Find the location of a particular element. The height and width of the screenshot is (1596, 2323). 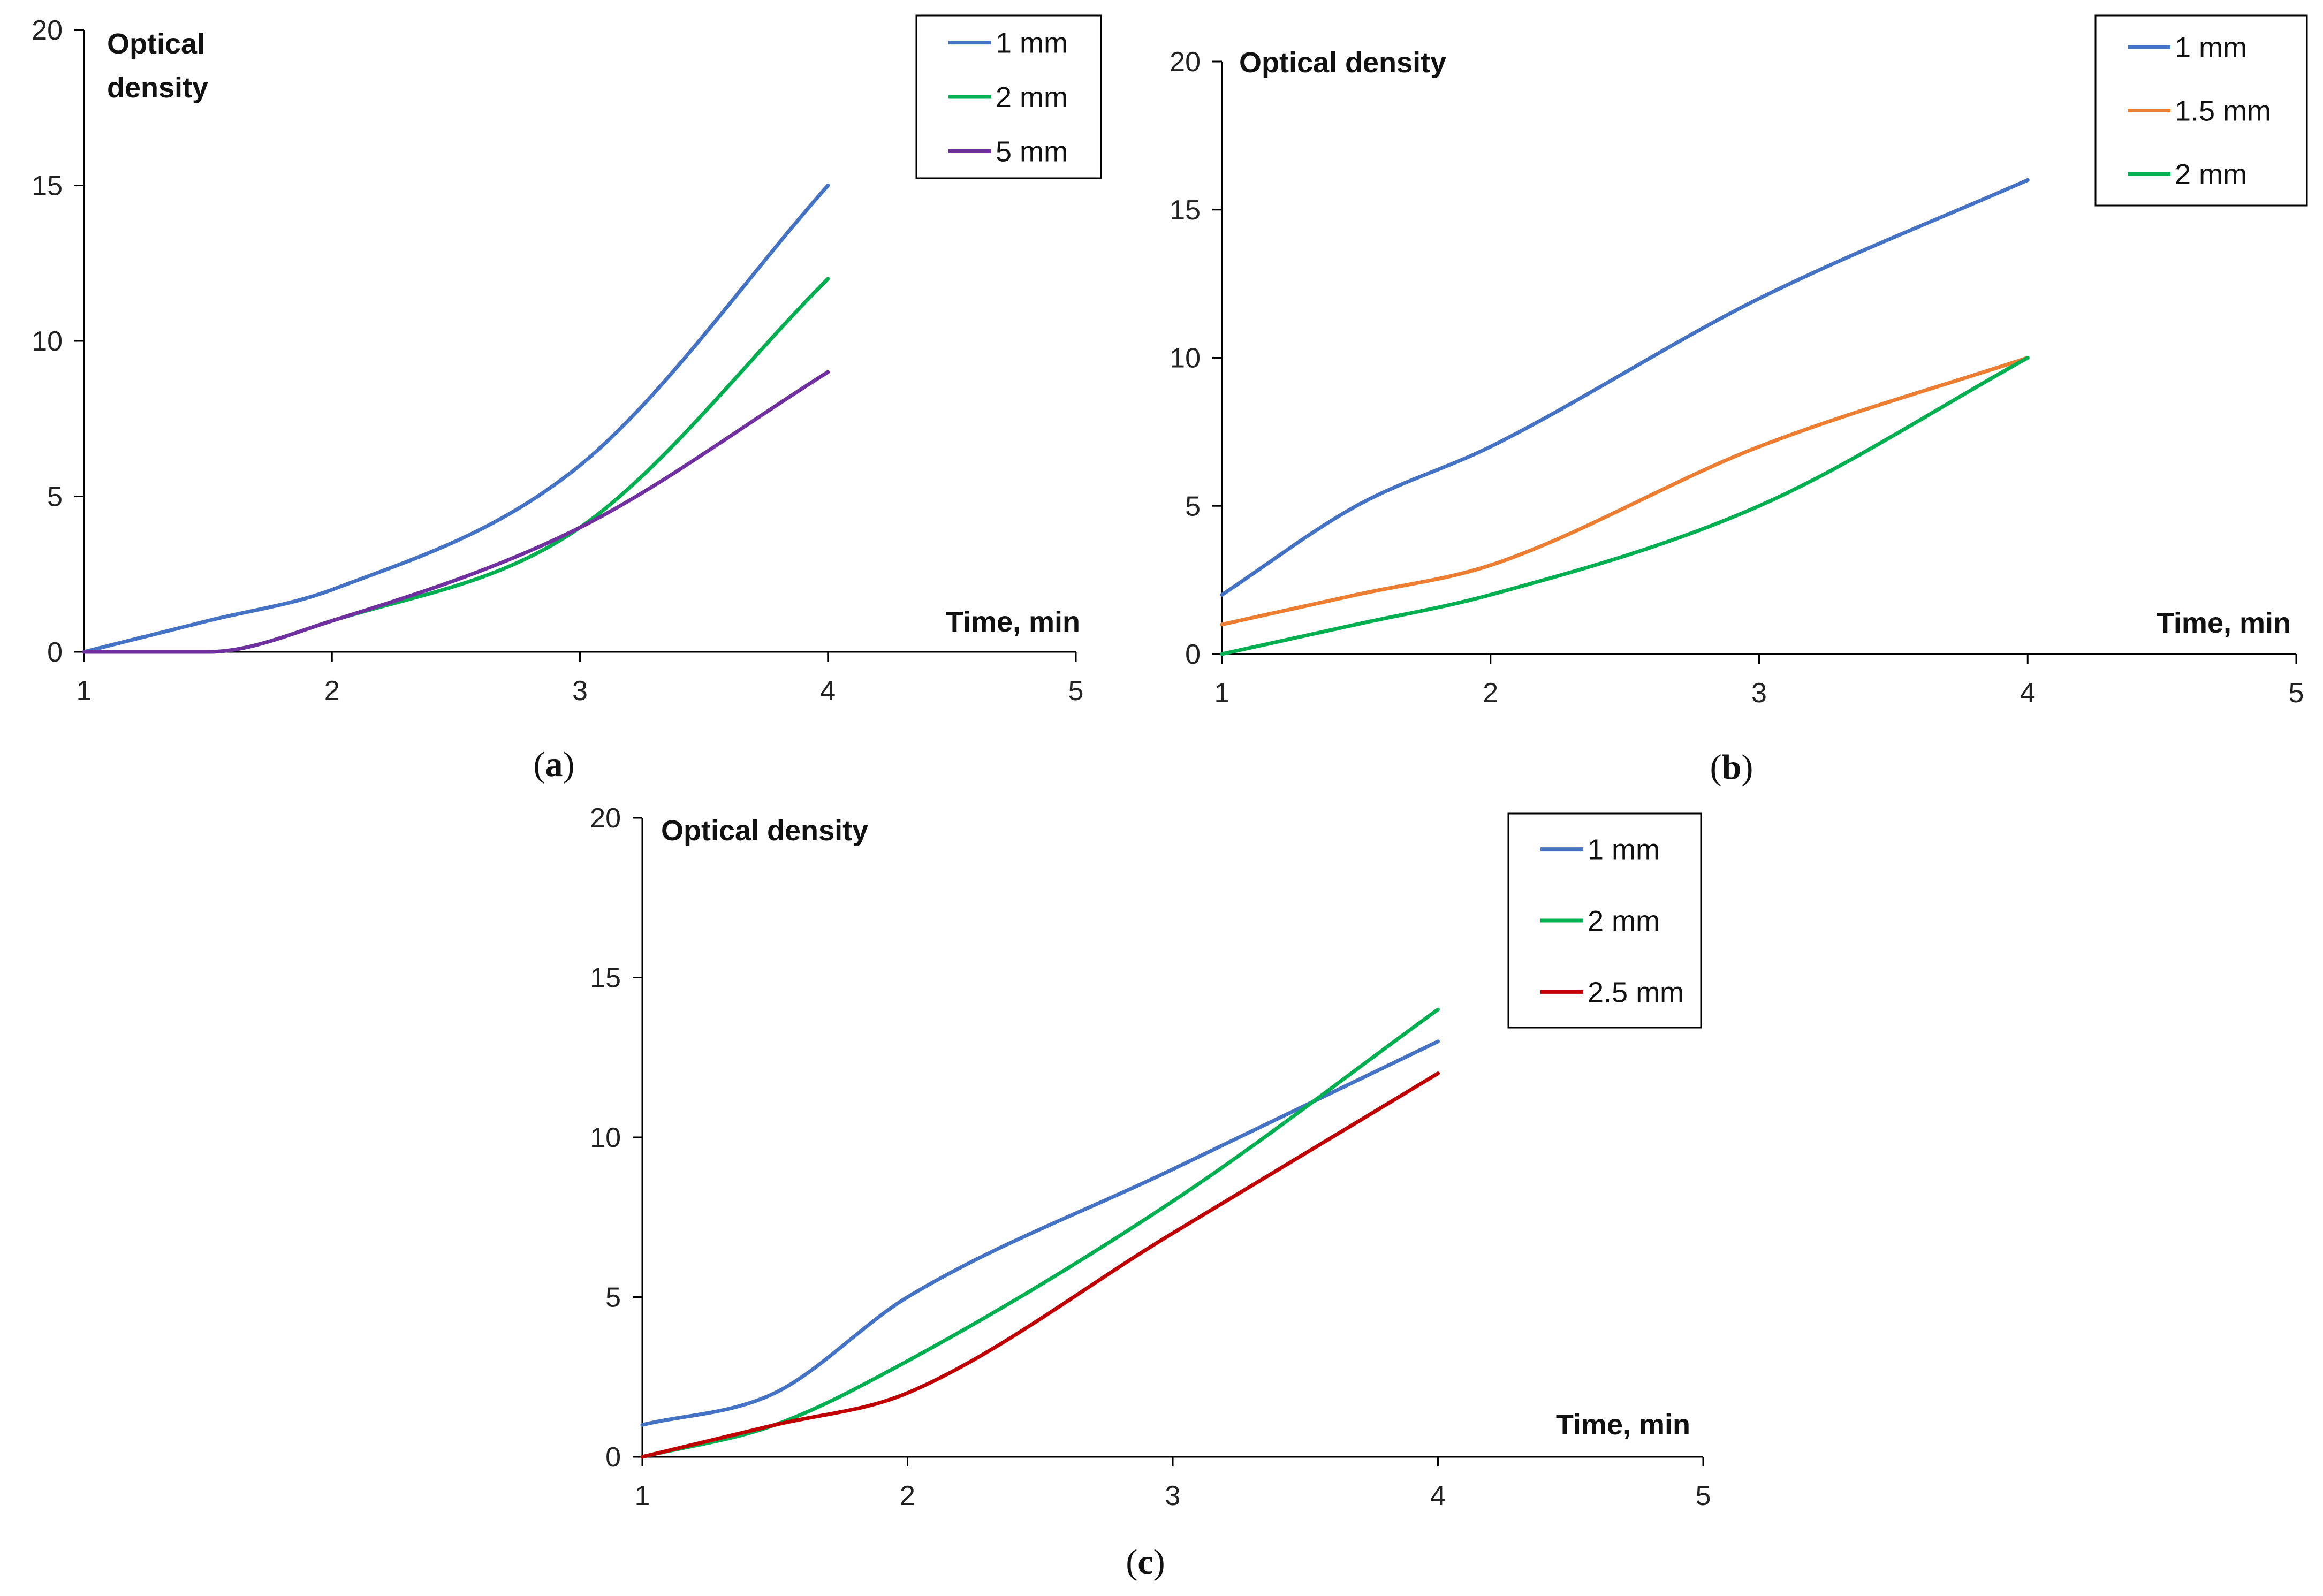

series-line-2.5-mm is located at coordinates (1040, 1265).